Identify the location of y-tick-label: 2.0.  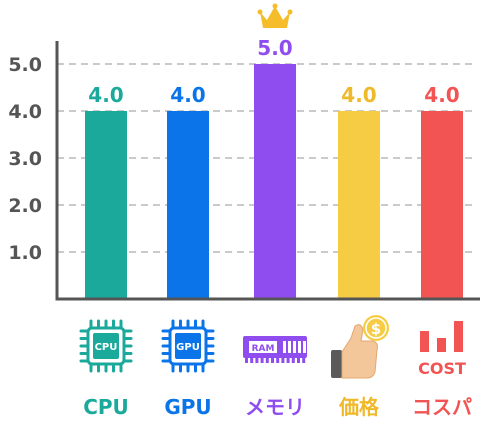
(25, 206).